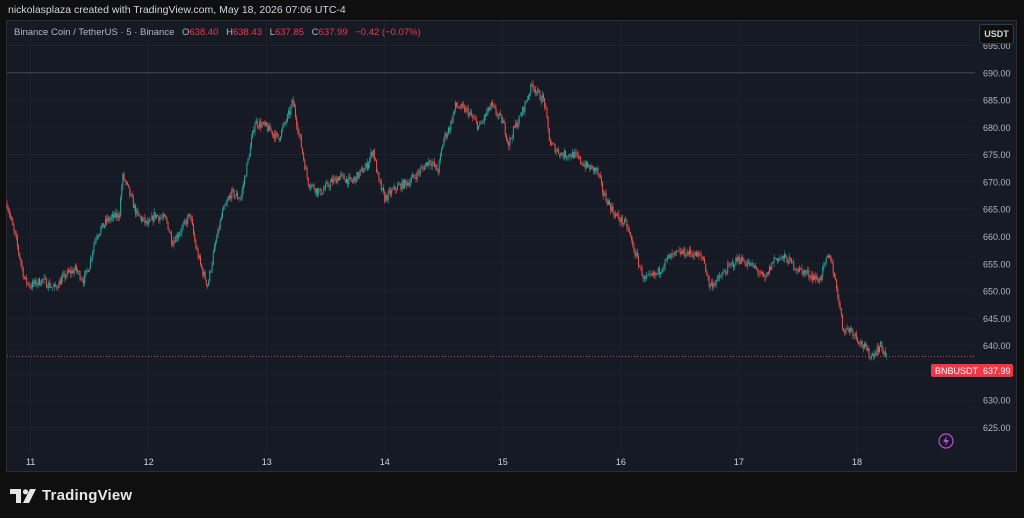 The height and width of the screenshot is (518, 1024). I want to click on tradingview-logo: TradingView, so click(71, 495).